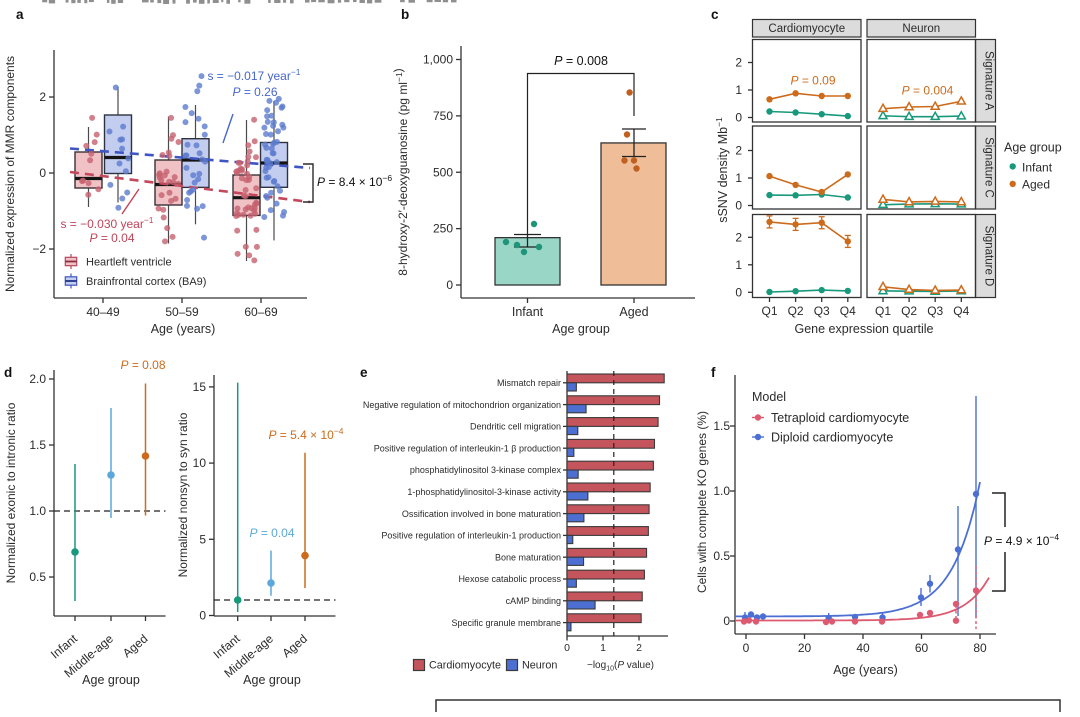  What do you see at coordinates (103, 312) in the screenshot?
I see `svg-text: 40–49` at bounding box center [103, 312].